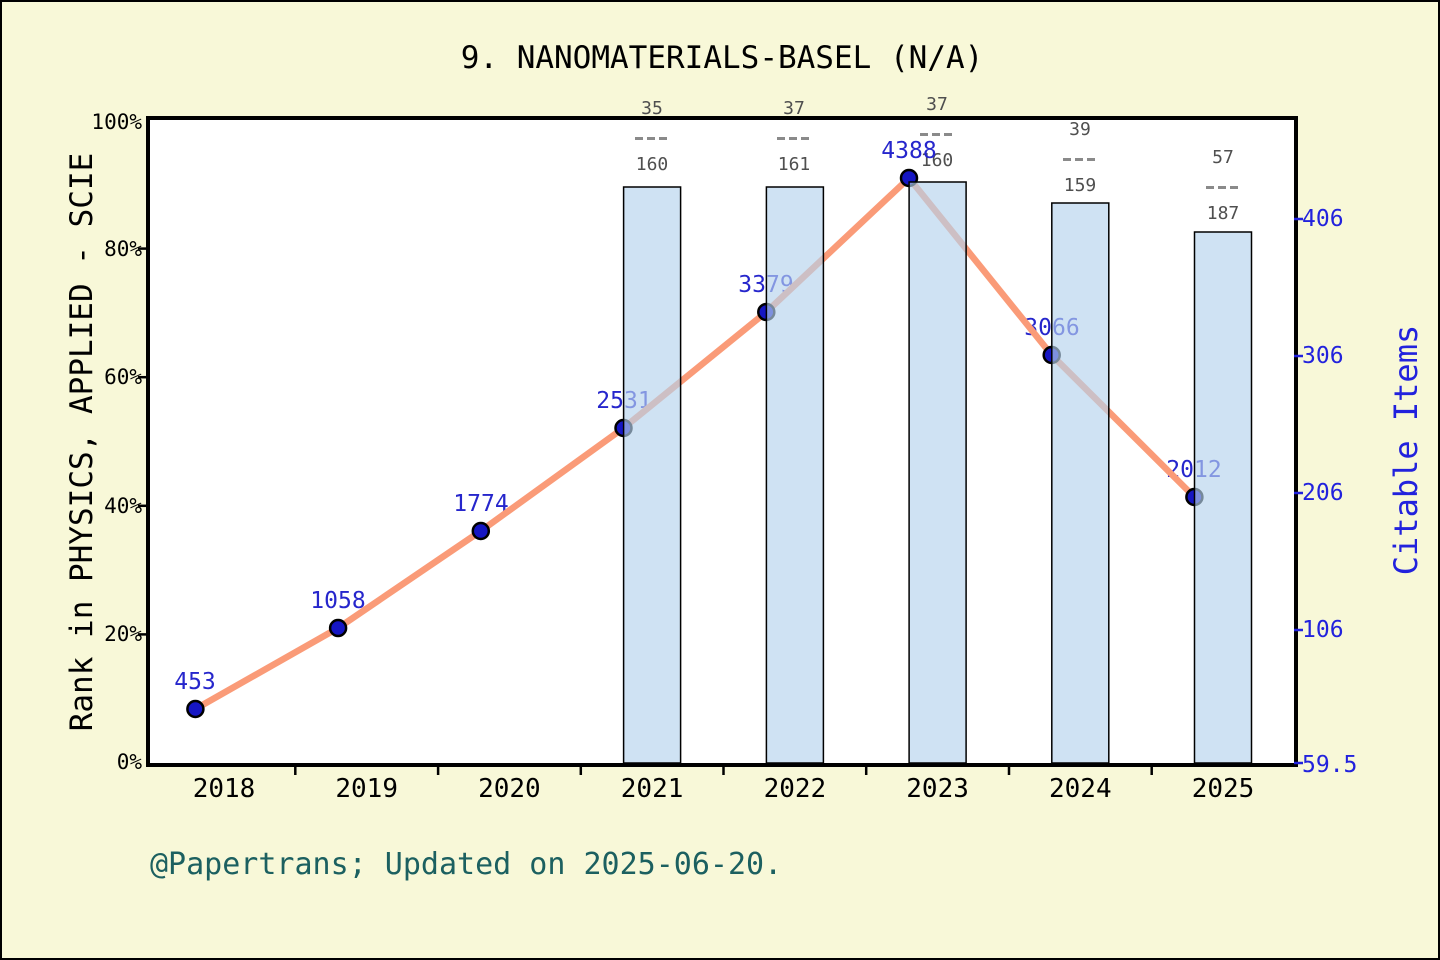 This screenshot has width=1440, height=960. What do you see at coordinates (123, 249) in the screenshot?
I see `left-axis-tick-80: 80%` at bounding box center [123, 249].